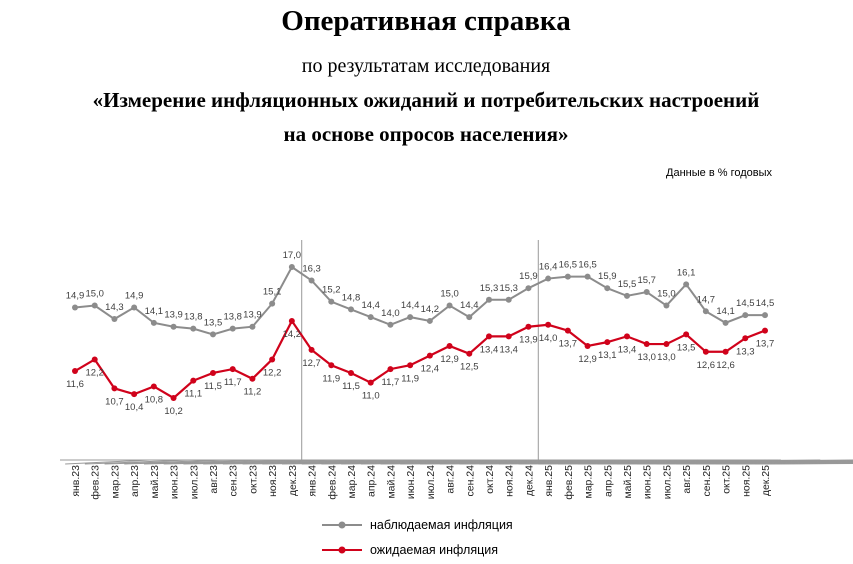 The image size is (853, 564). I want to click on data-label: 12,6, so click(725, 365).